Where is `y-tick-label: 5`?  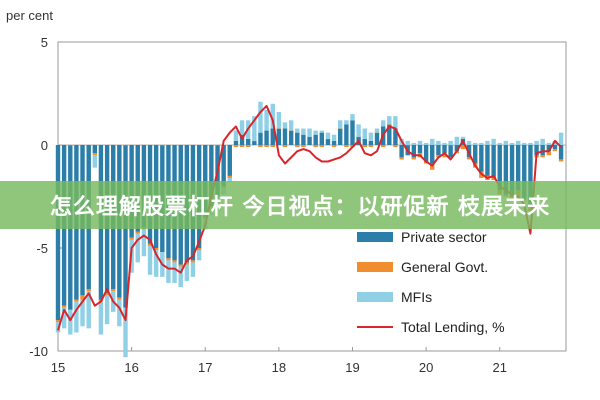 y-tick-label: 5 is located at coordinates (44, 42).